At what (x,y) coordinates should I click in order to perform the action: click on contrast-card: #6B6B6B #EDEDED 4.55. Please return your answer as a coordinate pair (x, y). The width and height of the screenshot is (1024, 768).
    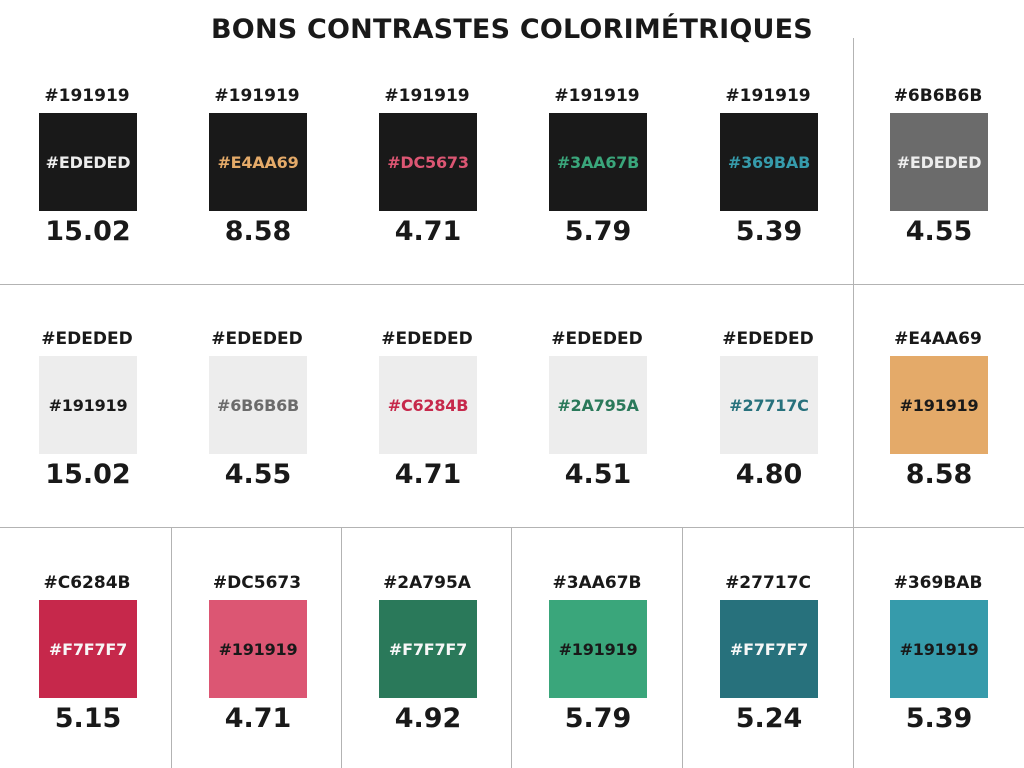
    Looking at the image, I should click on (938, 166).